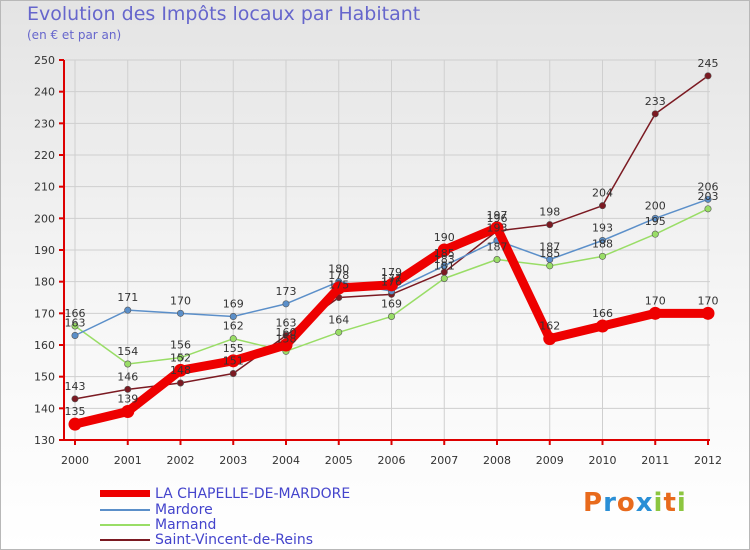 The height and width of the screenshot is (550, 750). I want to click on data-label-la-chapelle-de-mardore: 166, so click(602, 313).